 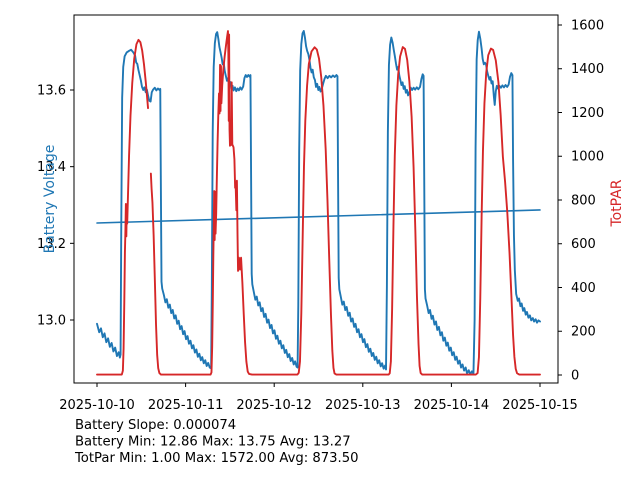 What do you see at coordinates (122, 207) in the screenshot?
I see `totpar-path` at bounding box center [122, 207].